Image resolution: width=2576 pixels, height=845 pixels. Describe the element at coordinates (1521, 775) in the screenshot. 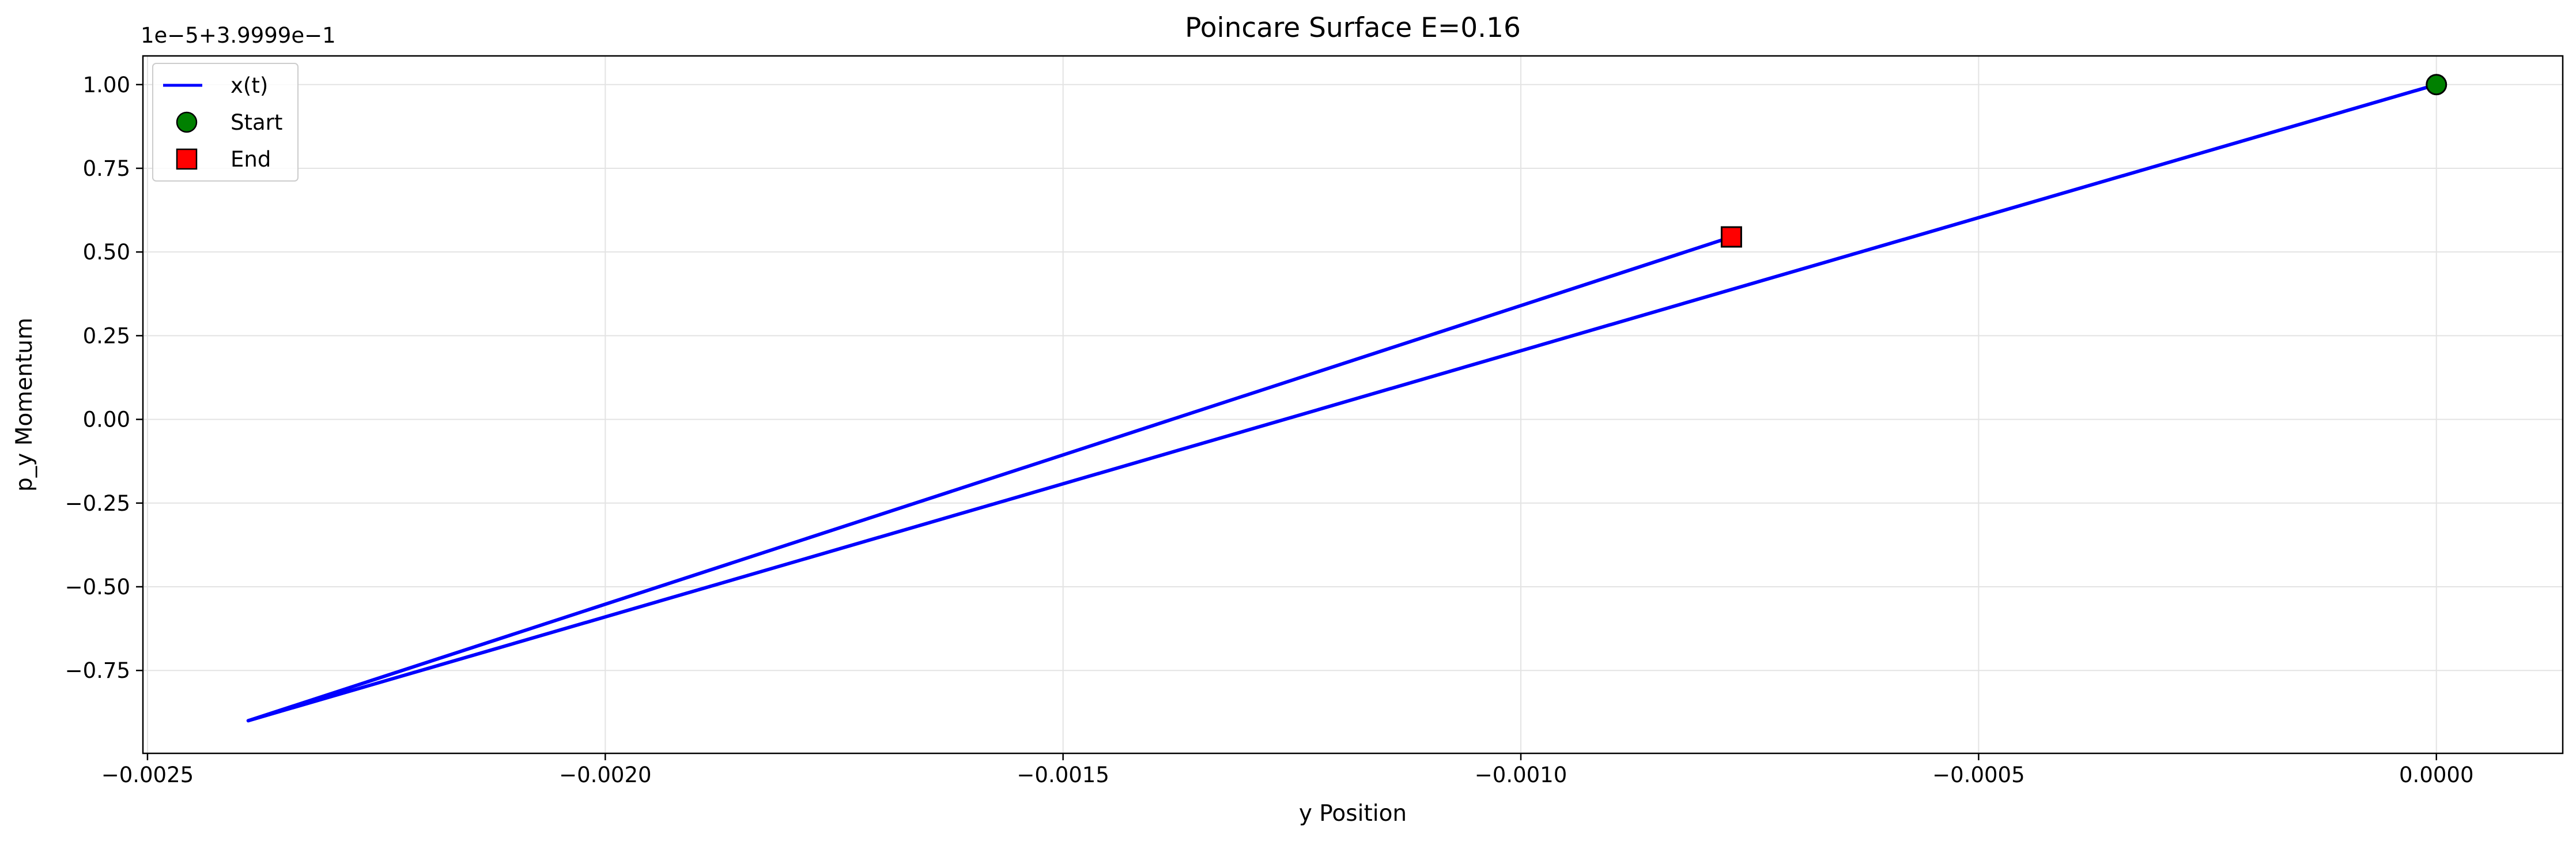

I see `x-tick-label: −0.0010` at that location.